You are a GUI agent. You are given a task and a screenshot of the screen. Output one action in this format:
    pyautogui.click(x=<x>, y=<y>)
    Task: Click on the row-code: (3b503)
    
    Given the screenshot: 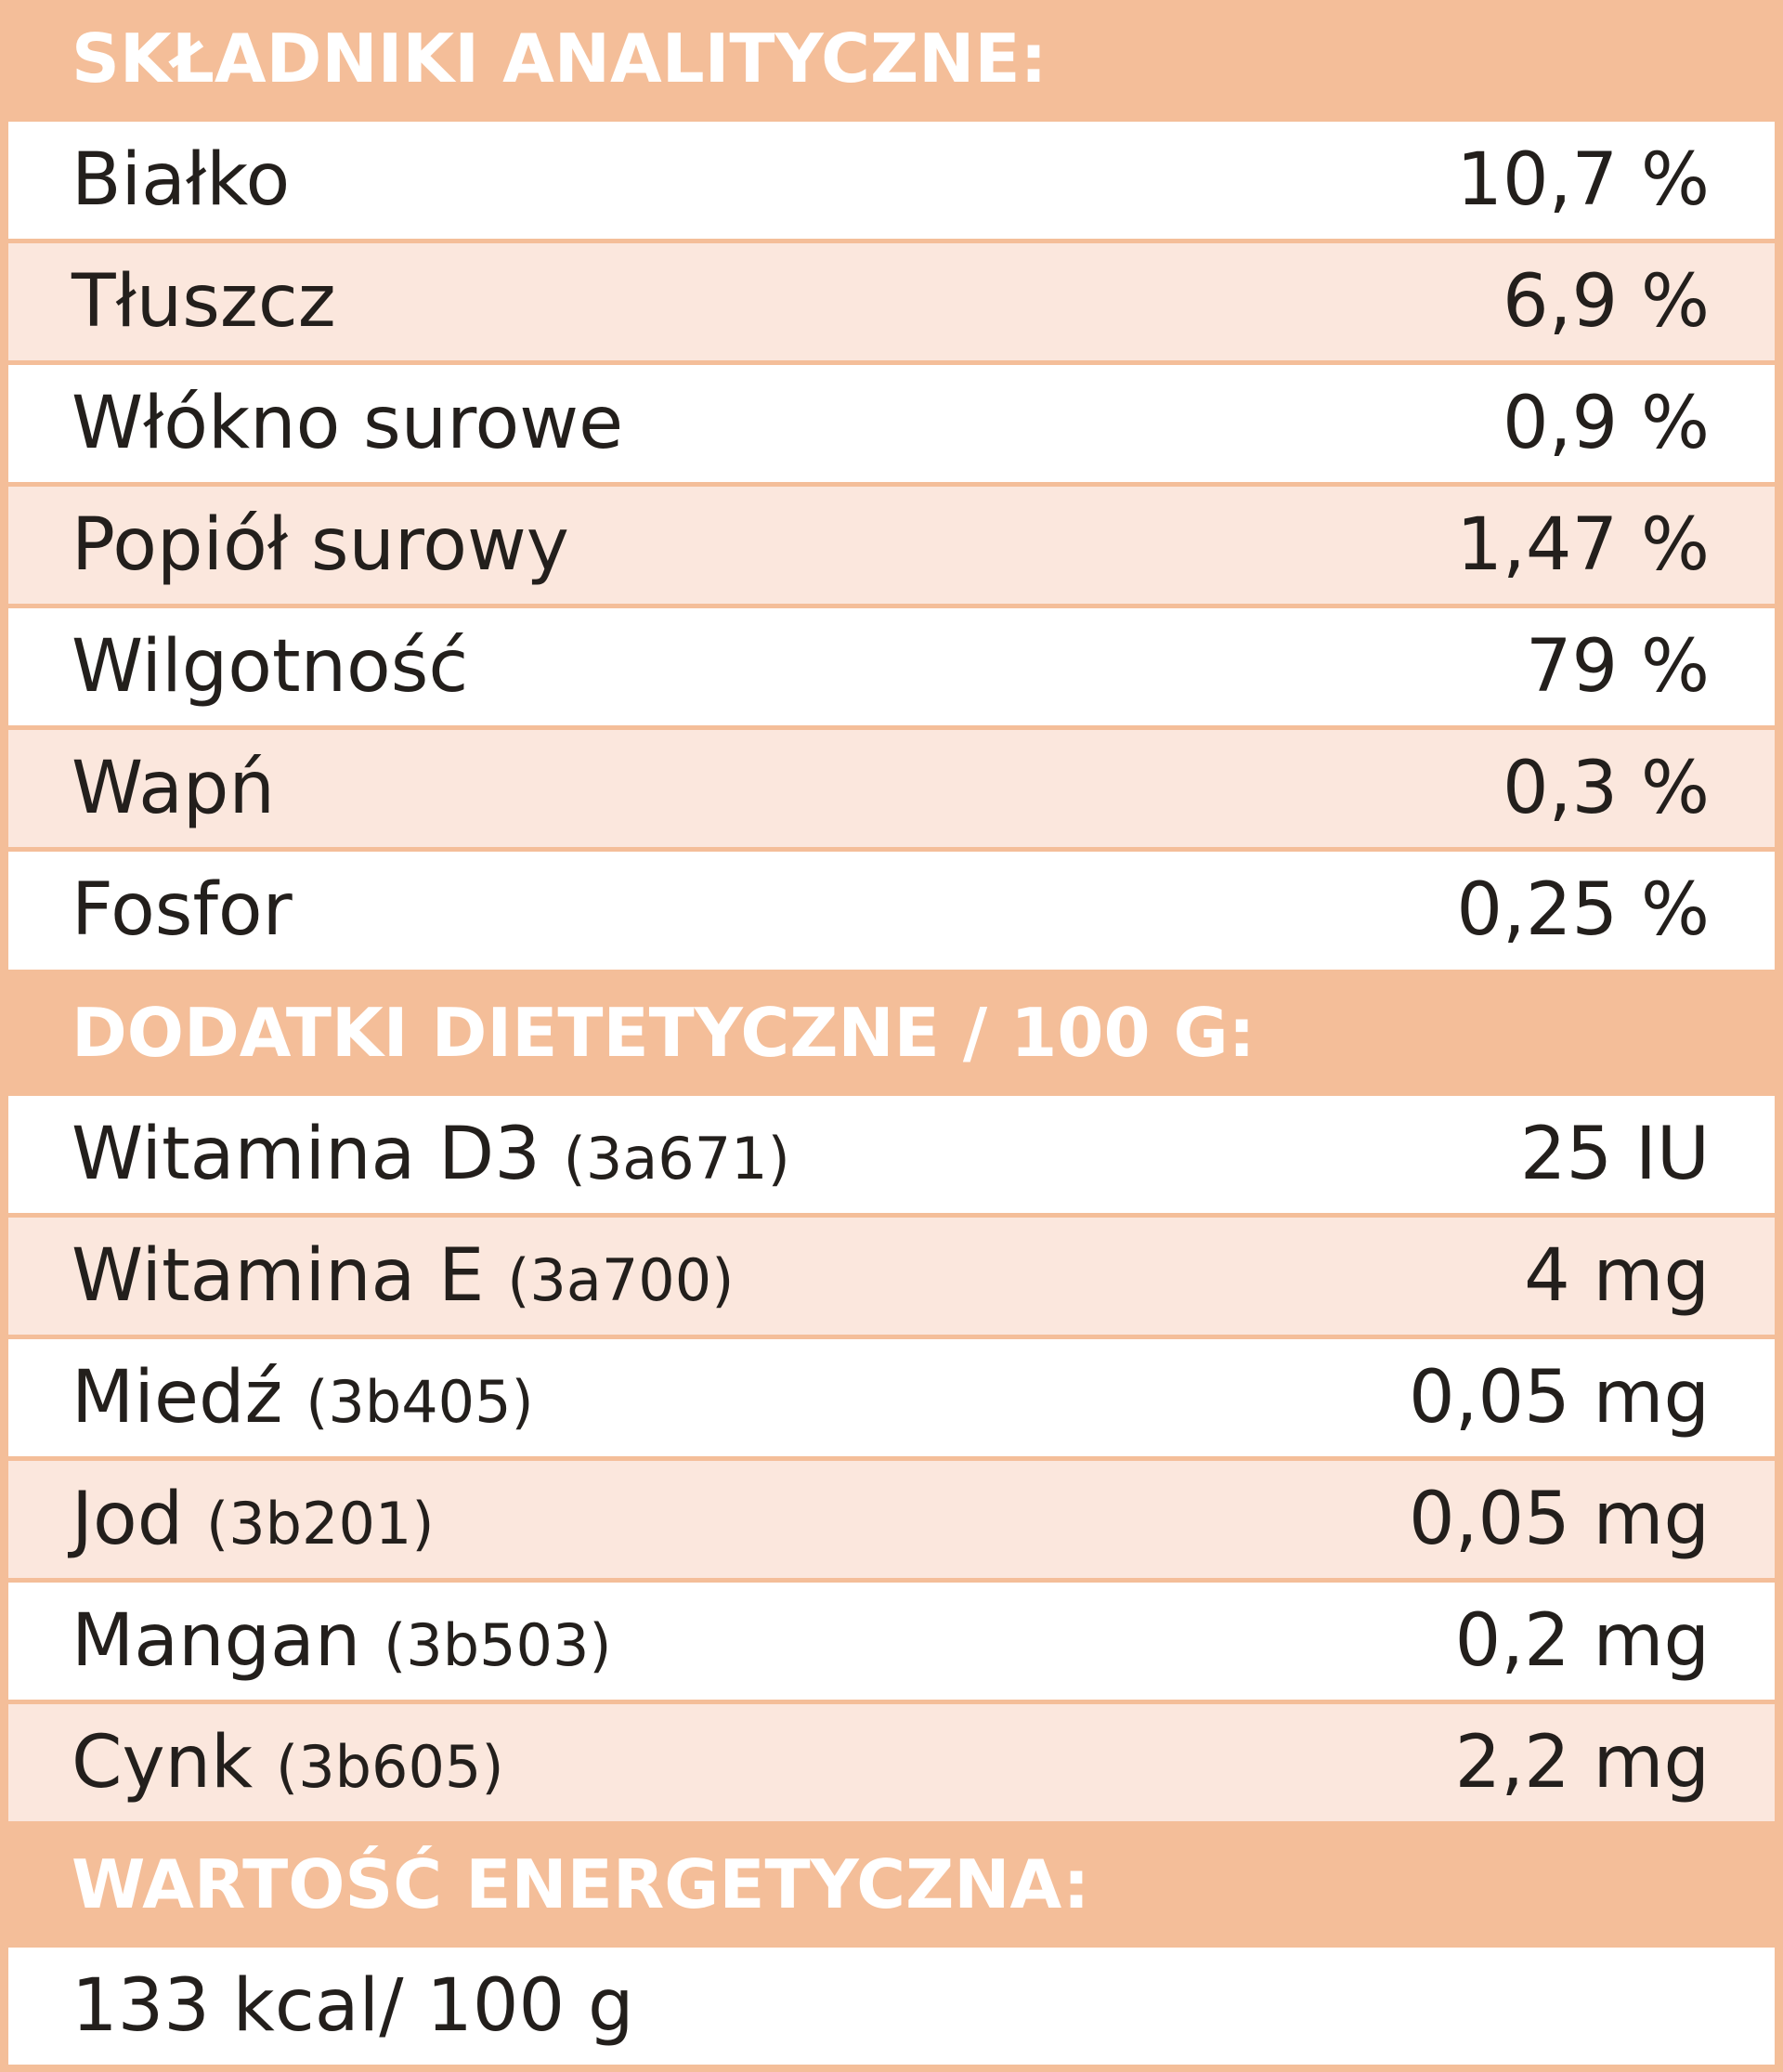 What is the action you would take?
    pyautogui.click(x=498, y=1644)
    